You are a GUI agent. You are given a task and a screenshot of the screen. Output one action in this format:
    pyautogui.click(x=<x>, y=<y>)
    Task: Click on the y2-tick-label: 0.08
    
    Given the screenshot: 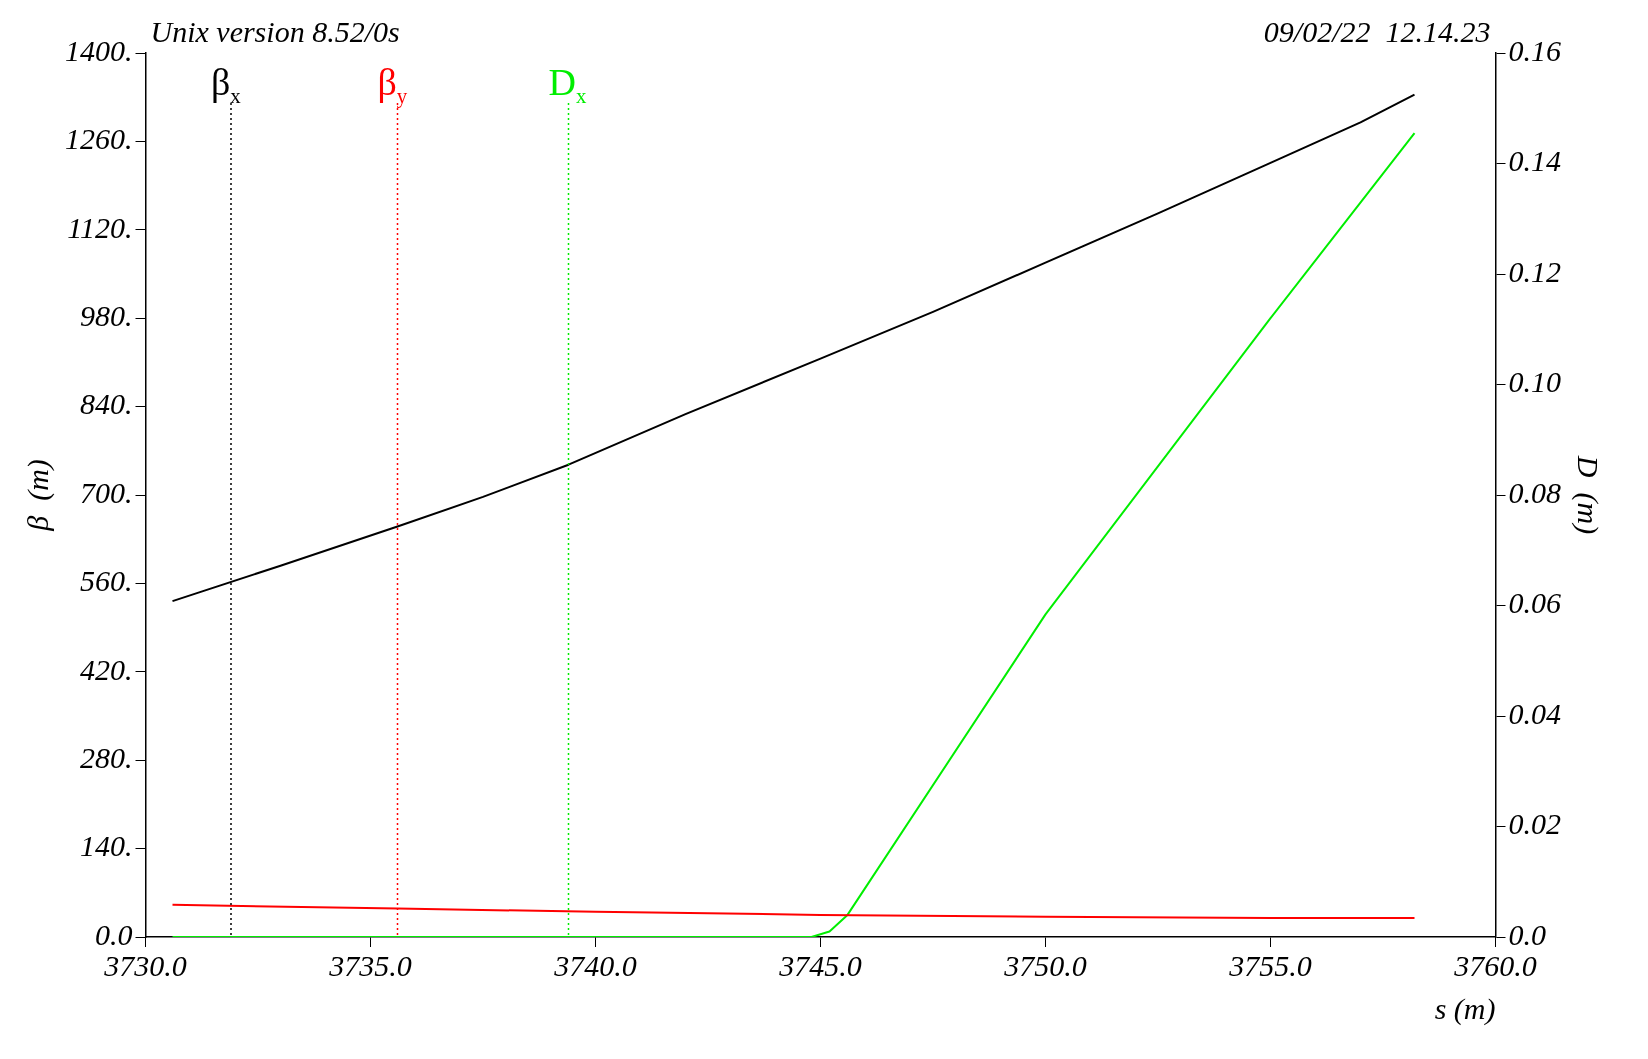 What is the action you would take?
    pyautogui.click(x=1534, y=492)
    